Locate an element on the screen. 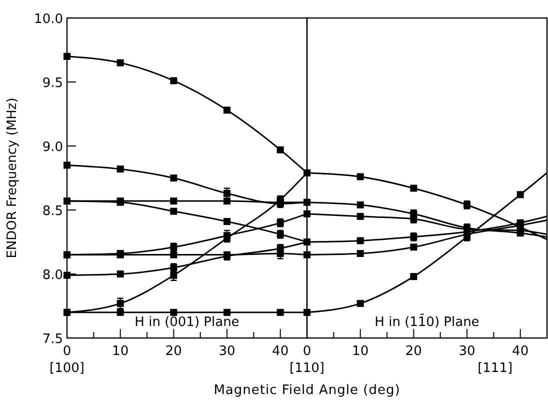  y-tick-label: 10.0 is located at coordinates (48, 19).